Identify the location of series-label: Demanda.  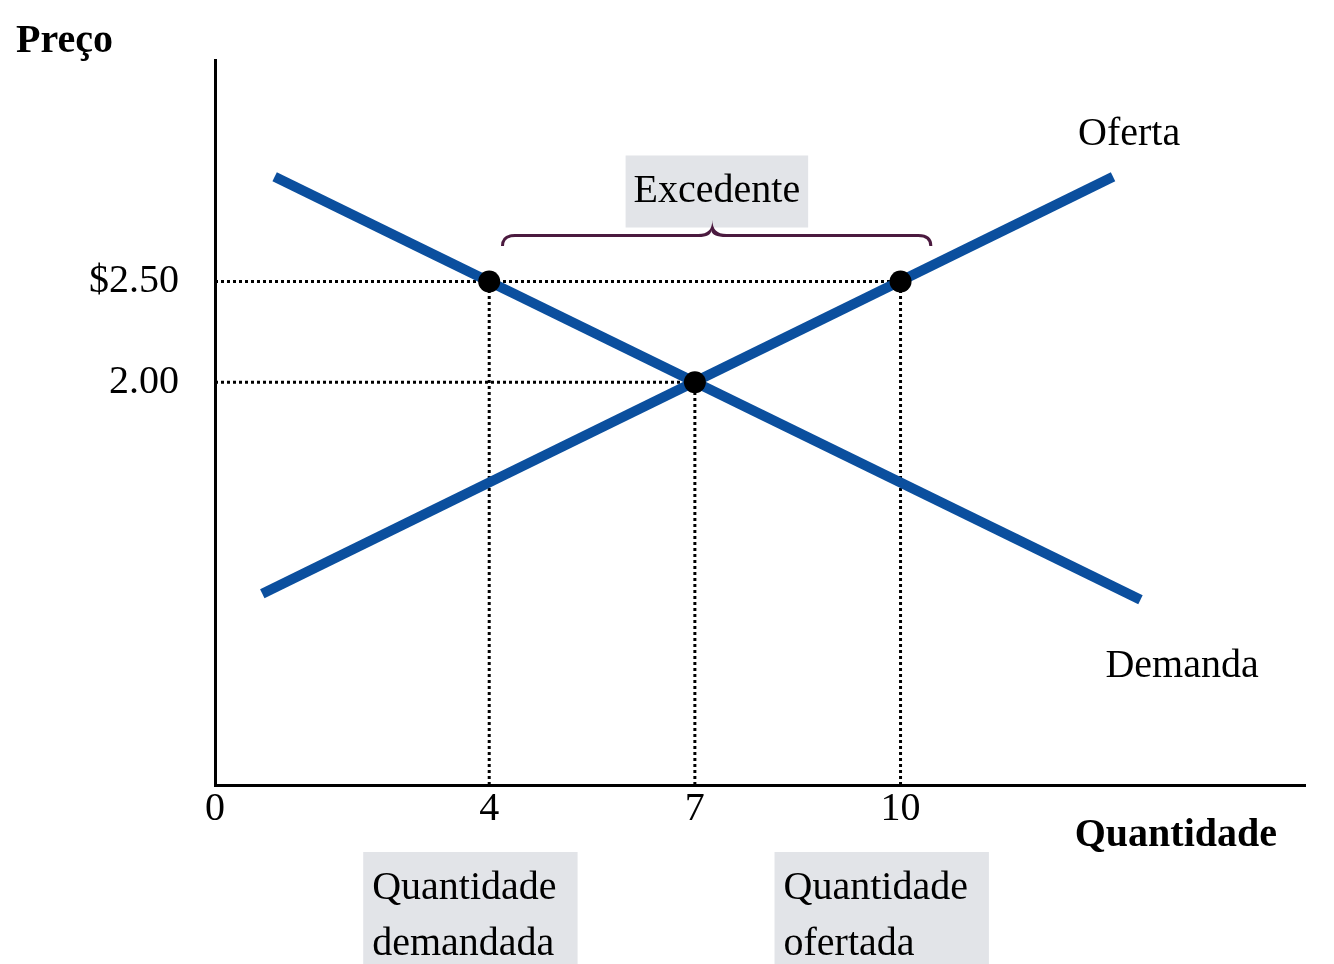
(1182, 663).